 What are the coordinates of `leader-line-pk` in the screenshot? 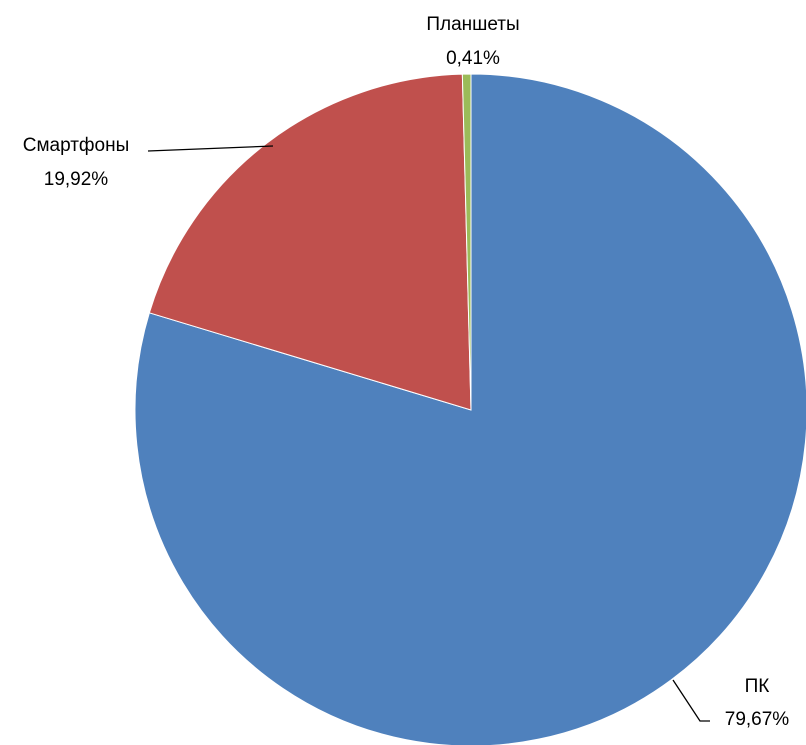 It's located at (691, 700).